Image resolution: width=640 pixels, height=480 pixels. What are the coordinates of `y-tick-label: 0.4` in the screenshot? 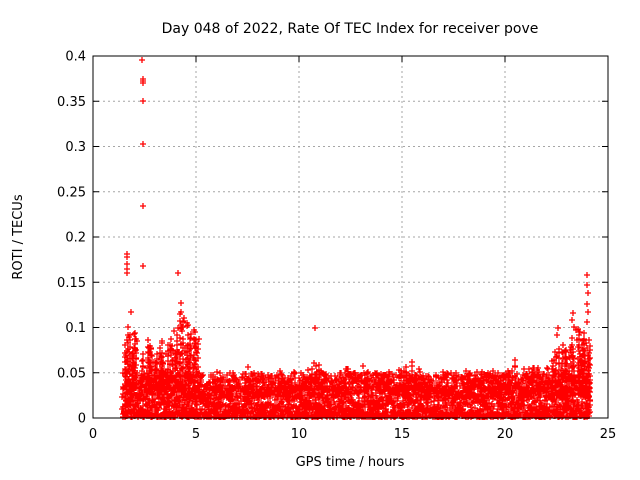 It's located at (75, 57).